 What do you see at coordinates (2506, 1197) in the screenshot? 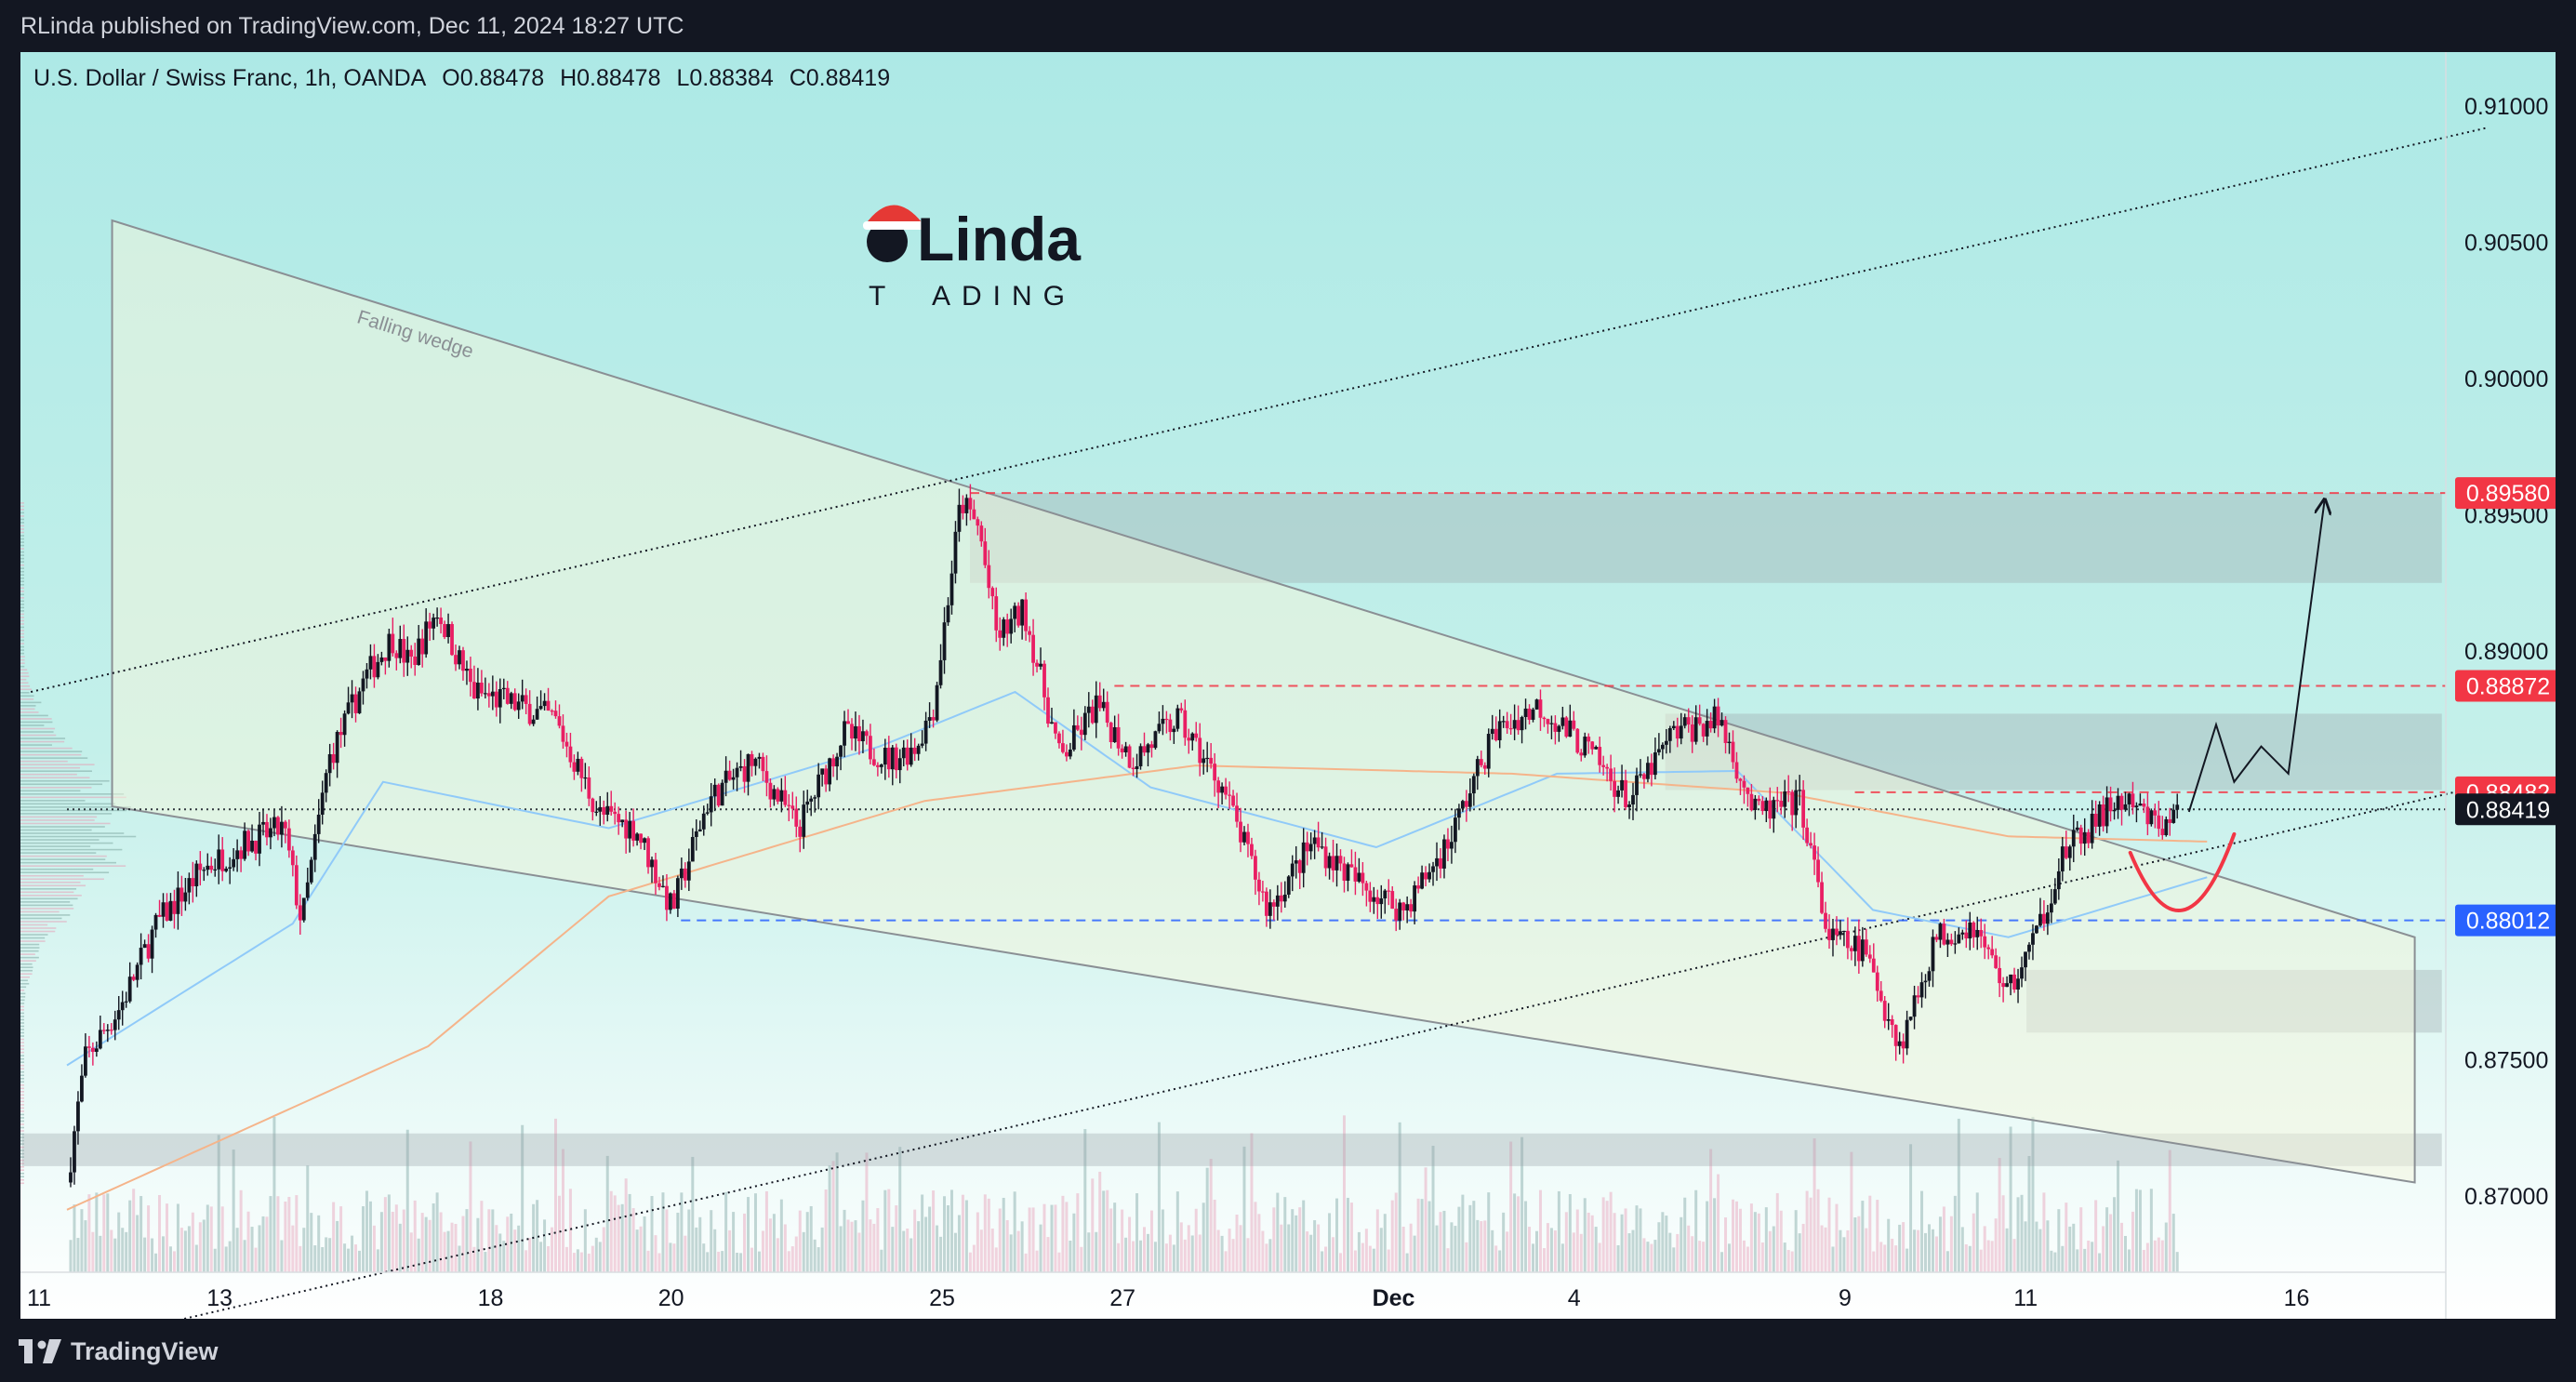
I see `price-tick-label: 0.87000` at bounding box center [2506, 1197].